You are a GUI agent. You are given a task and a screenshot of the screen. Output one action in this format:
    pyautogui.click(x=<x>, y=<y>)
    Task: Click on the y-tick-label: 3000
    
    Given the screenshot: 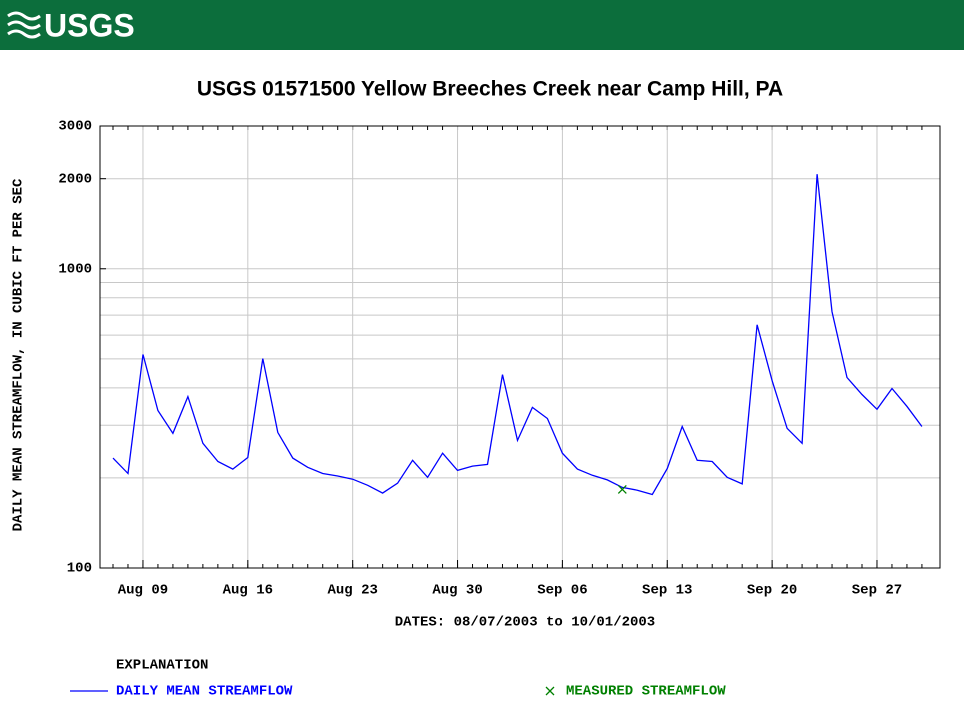 What is the action you would take?
    pyautogui.click(x=75, y=127)
    